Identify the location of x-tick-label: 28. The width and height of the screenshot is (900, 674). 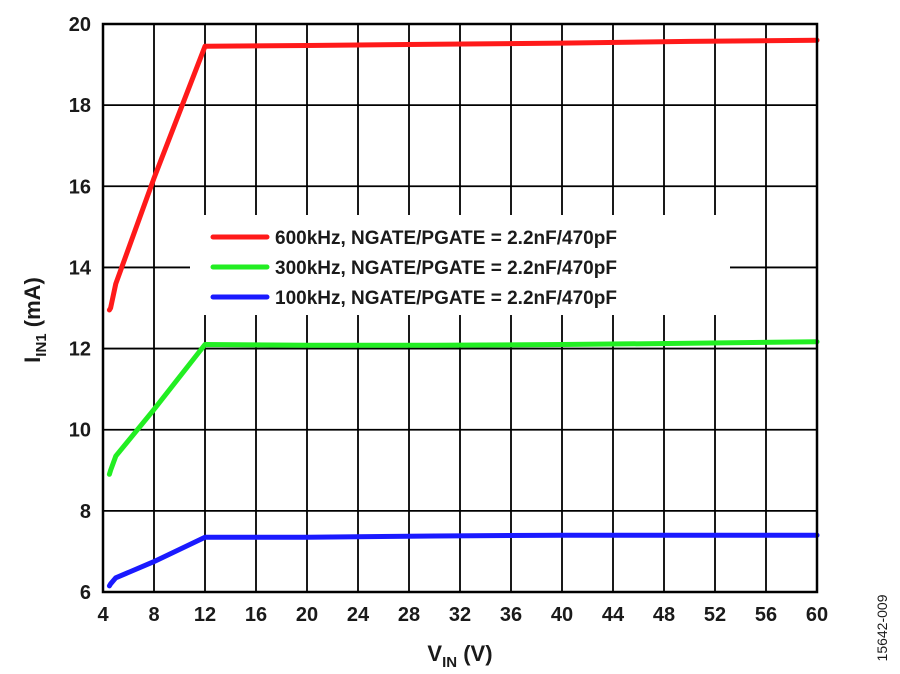
(409, 615).